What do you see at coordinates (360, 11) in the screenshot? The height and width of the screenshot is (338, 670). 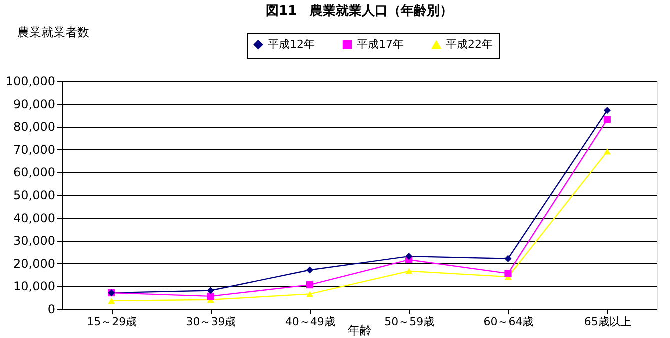 I see `chart-title: 図11 農業就業人口（年齢別）` at bounding box center [360, 11].